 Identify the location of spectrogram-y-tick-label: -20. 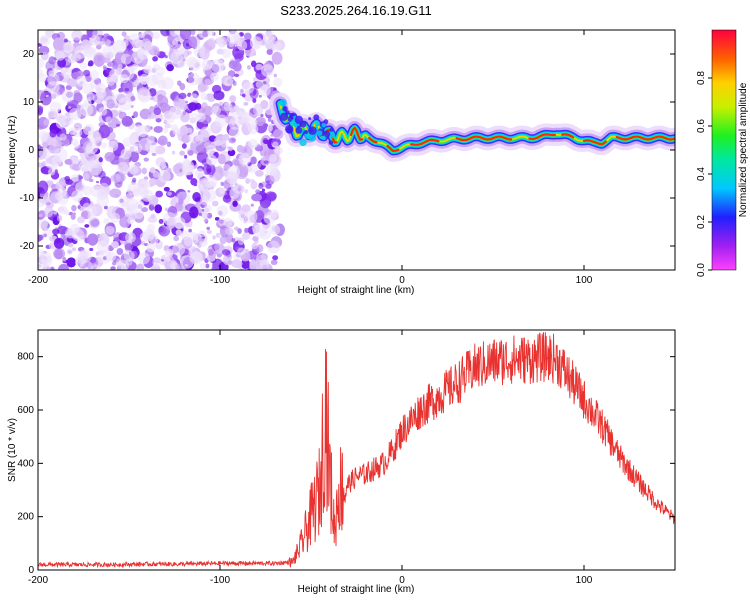
(27, 246).